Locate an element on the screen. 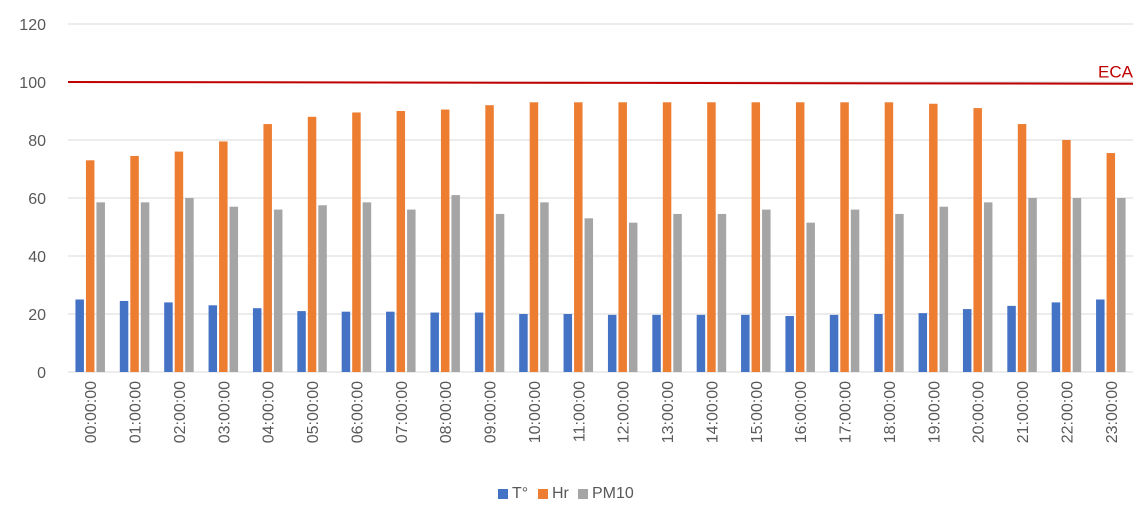 Image resolution: width=1137 pixels, height=518 pixels. y-tick-label: 120 is located at coordinates (32, 25).